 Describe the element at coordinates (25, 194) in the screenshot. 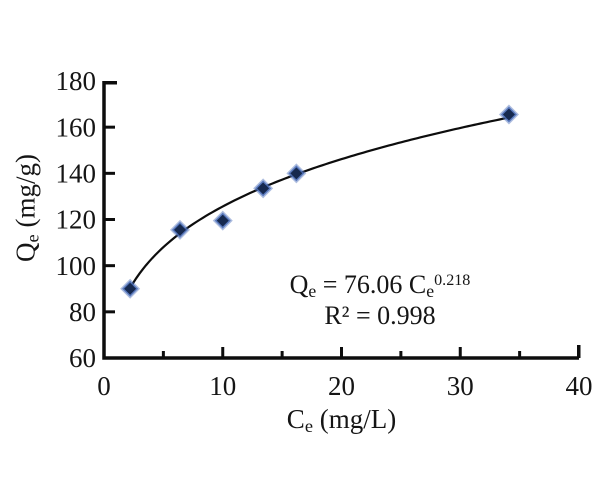

I see `y-axis-title-units: (mg/g)` at that location.